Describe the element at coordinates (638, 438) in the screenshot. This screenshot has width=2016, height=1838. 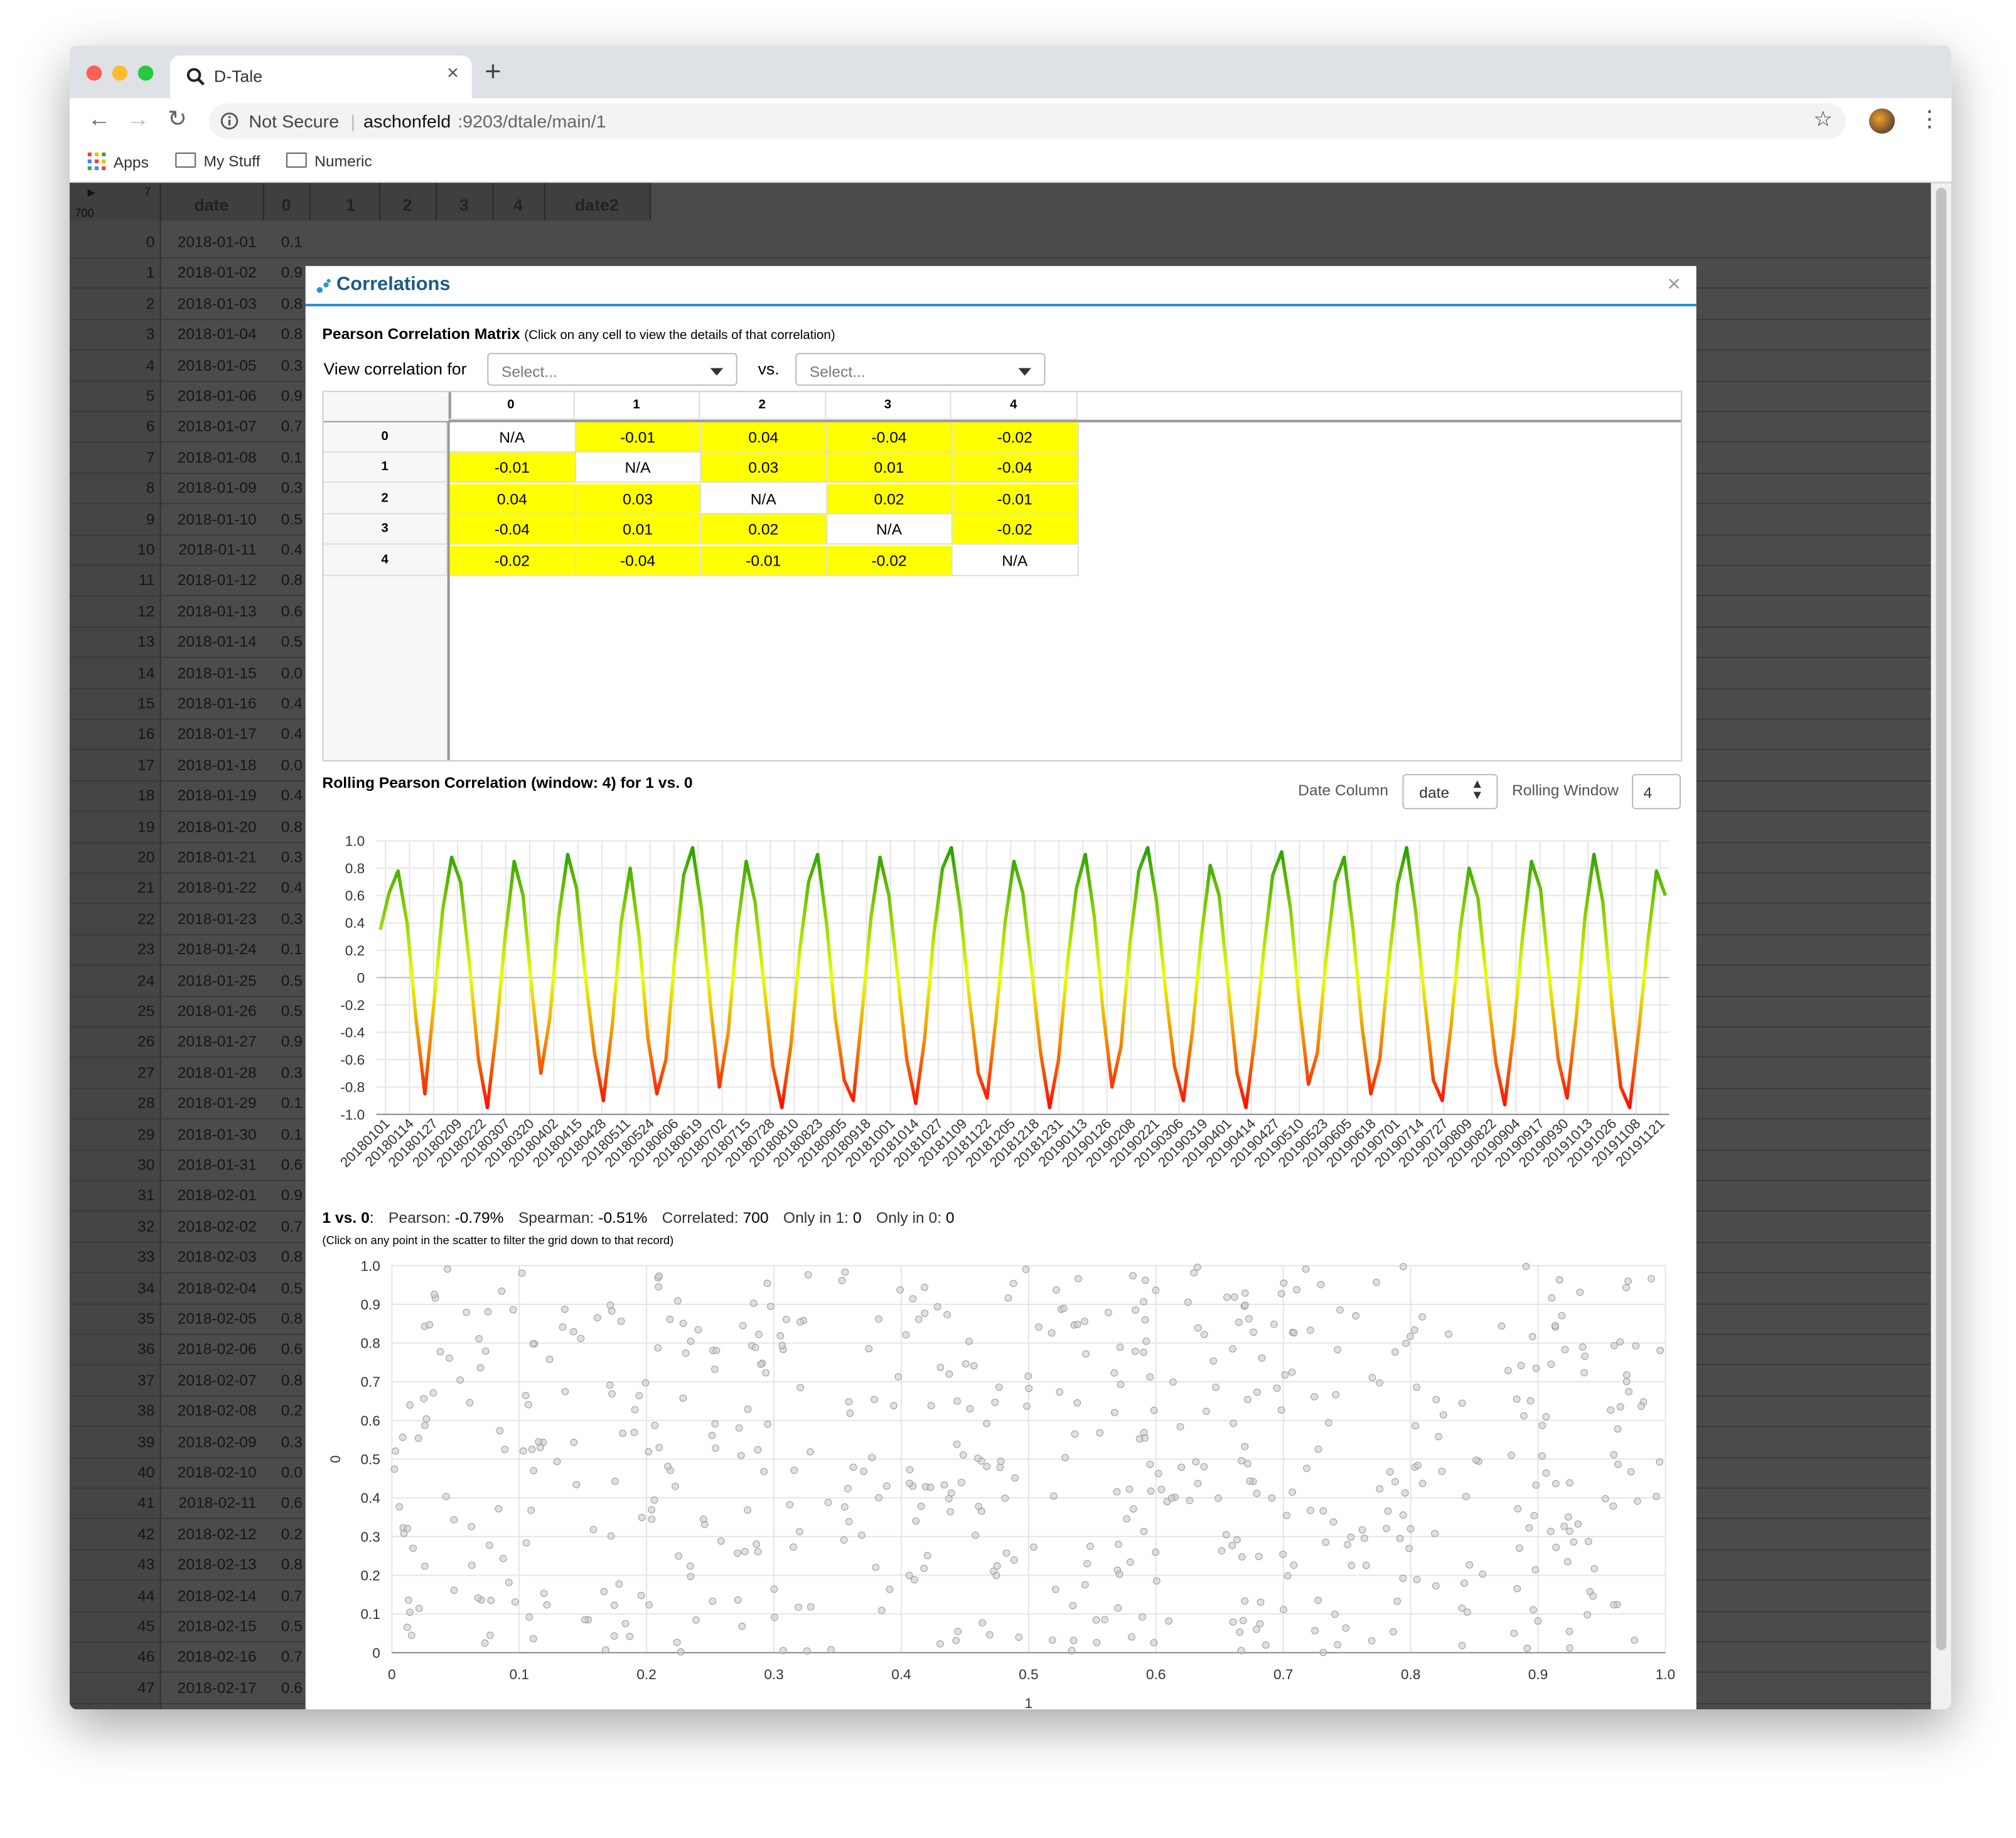
I see `matrix-cell: -0.01` at that location.